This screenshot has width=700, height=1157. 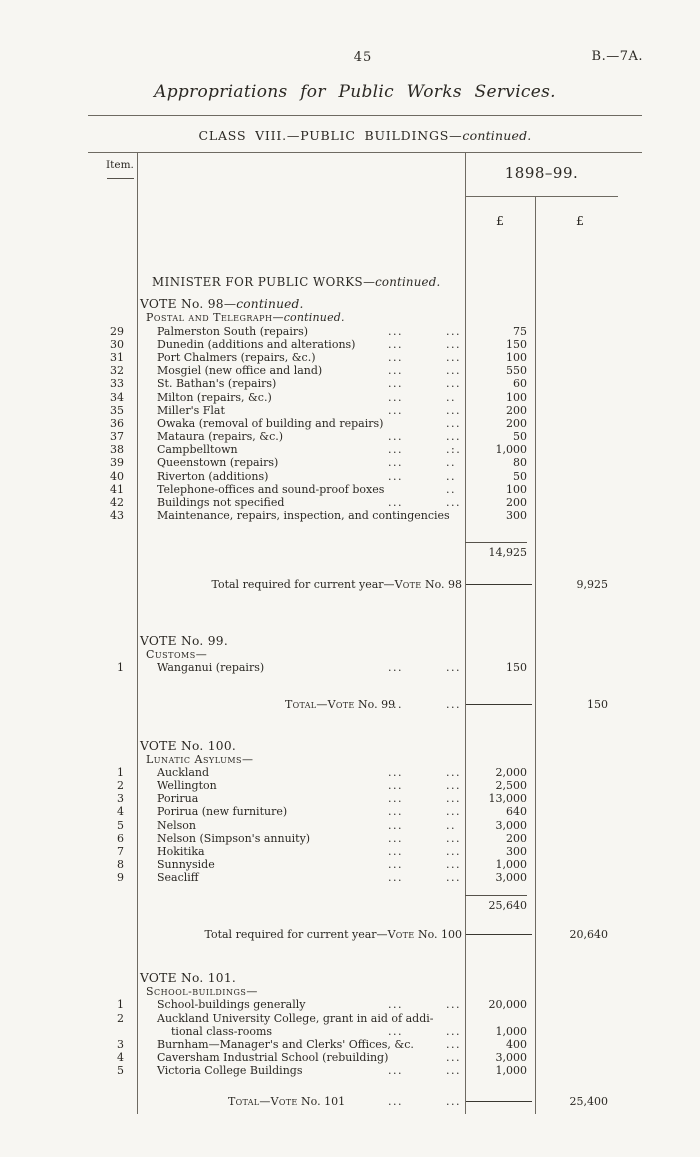 What do you see at coordinates (117, 476) in the screenshot?
I see `item-number: 40` at bounding box center [117, 476].